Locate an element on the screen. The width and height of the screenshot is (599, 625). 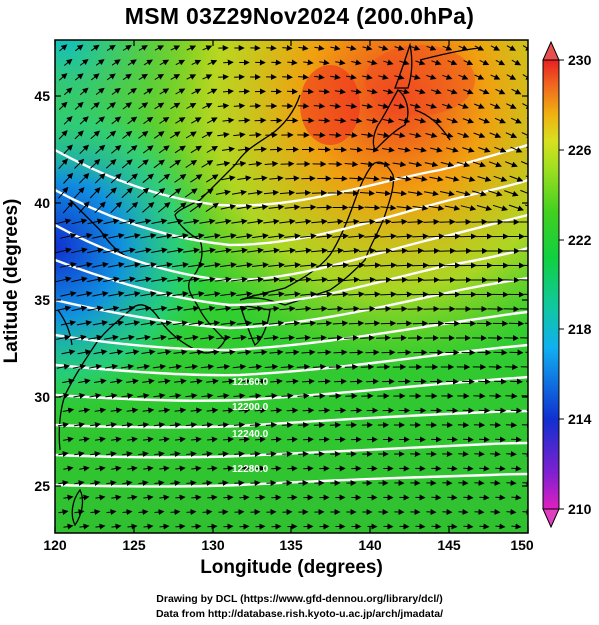
x-axis-label: Longitude (degrees) is located at coordinates (291, 567).